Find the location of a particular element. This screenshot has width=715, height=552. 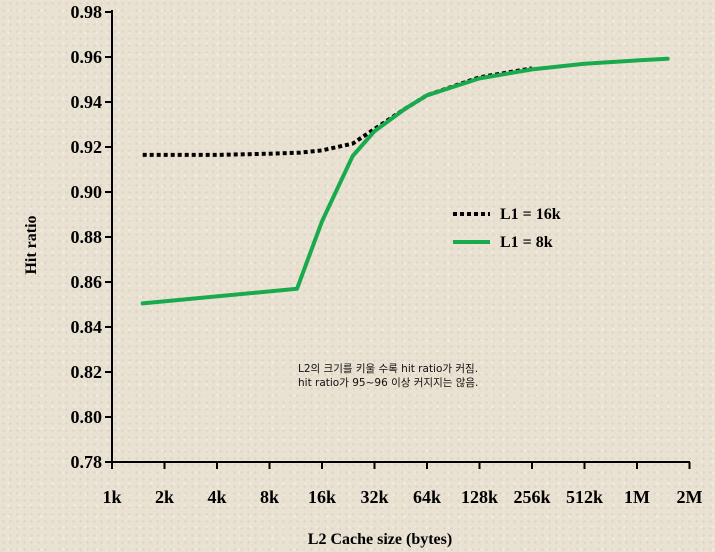

y-tick-label: 0.94 is located at coordinates (87, 102).